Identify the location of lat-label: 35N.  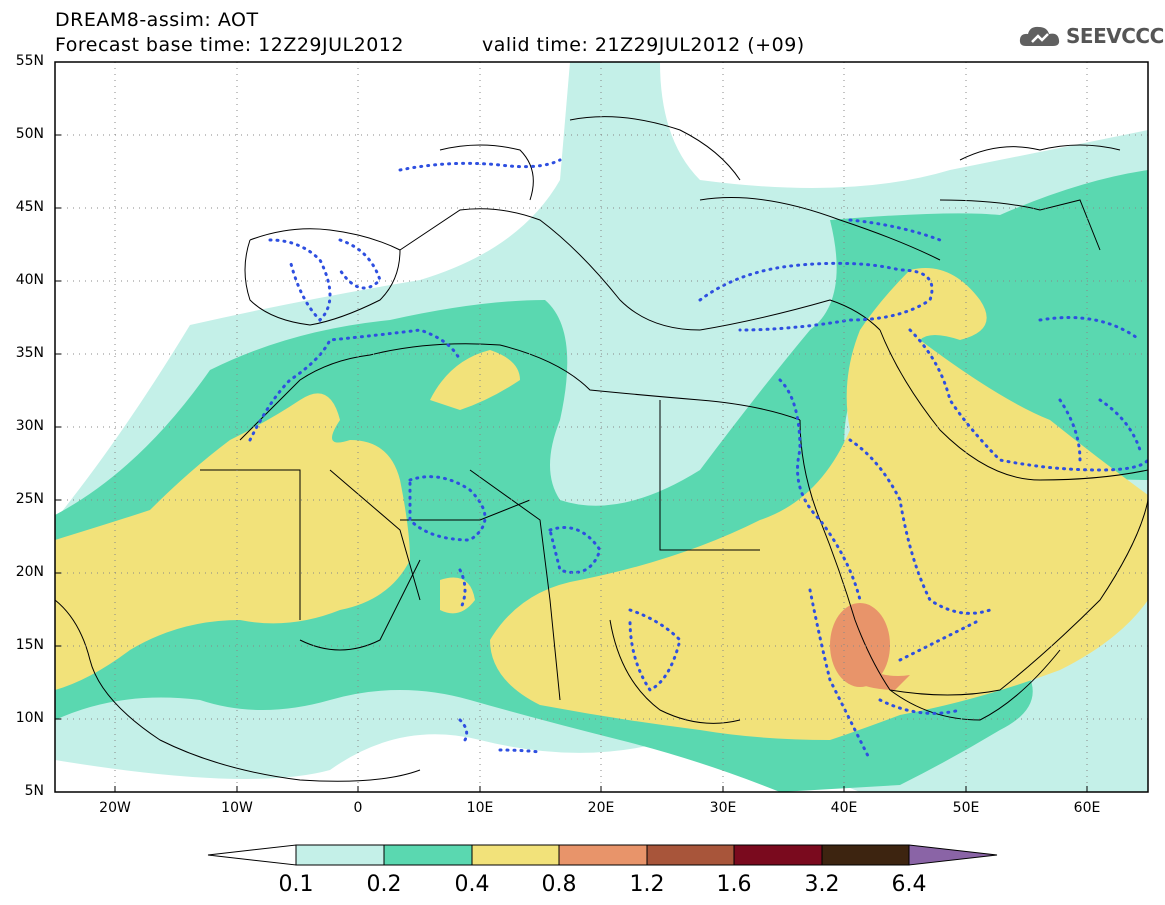
(29, 353).